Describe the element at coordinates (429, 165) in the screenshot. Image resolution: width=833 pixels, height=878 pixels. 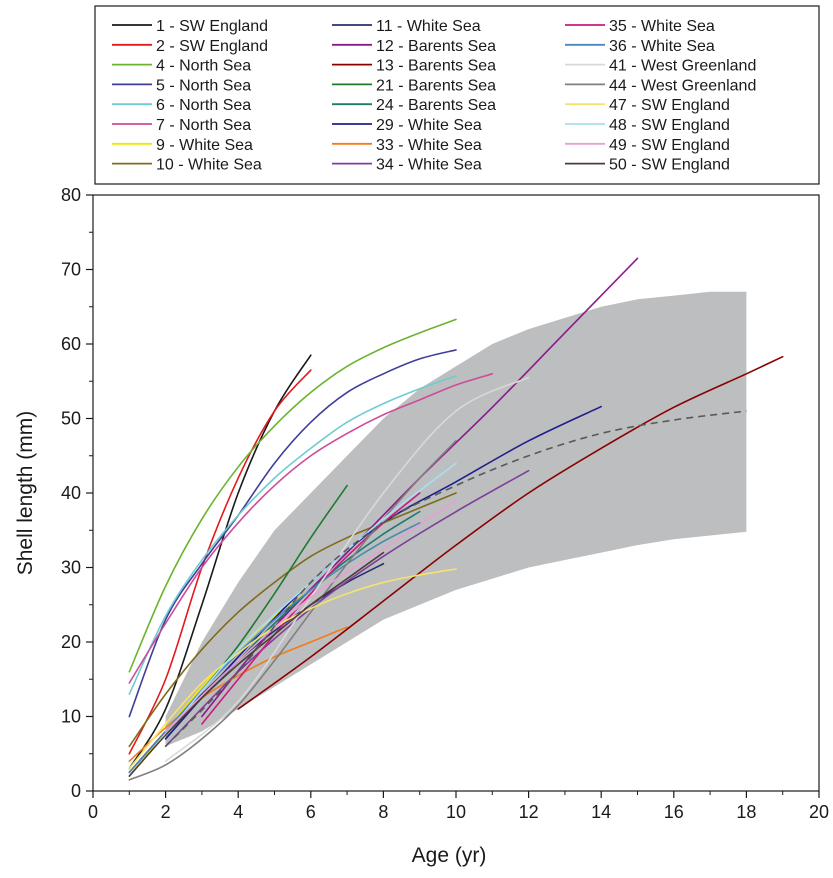
I see `legend-label: 34 - White Sea` at that location.